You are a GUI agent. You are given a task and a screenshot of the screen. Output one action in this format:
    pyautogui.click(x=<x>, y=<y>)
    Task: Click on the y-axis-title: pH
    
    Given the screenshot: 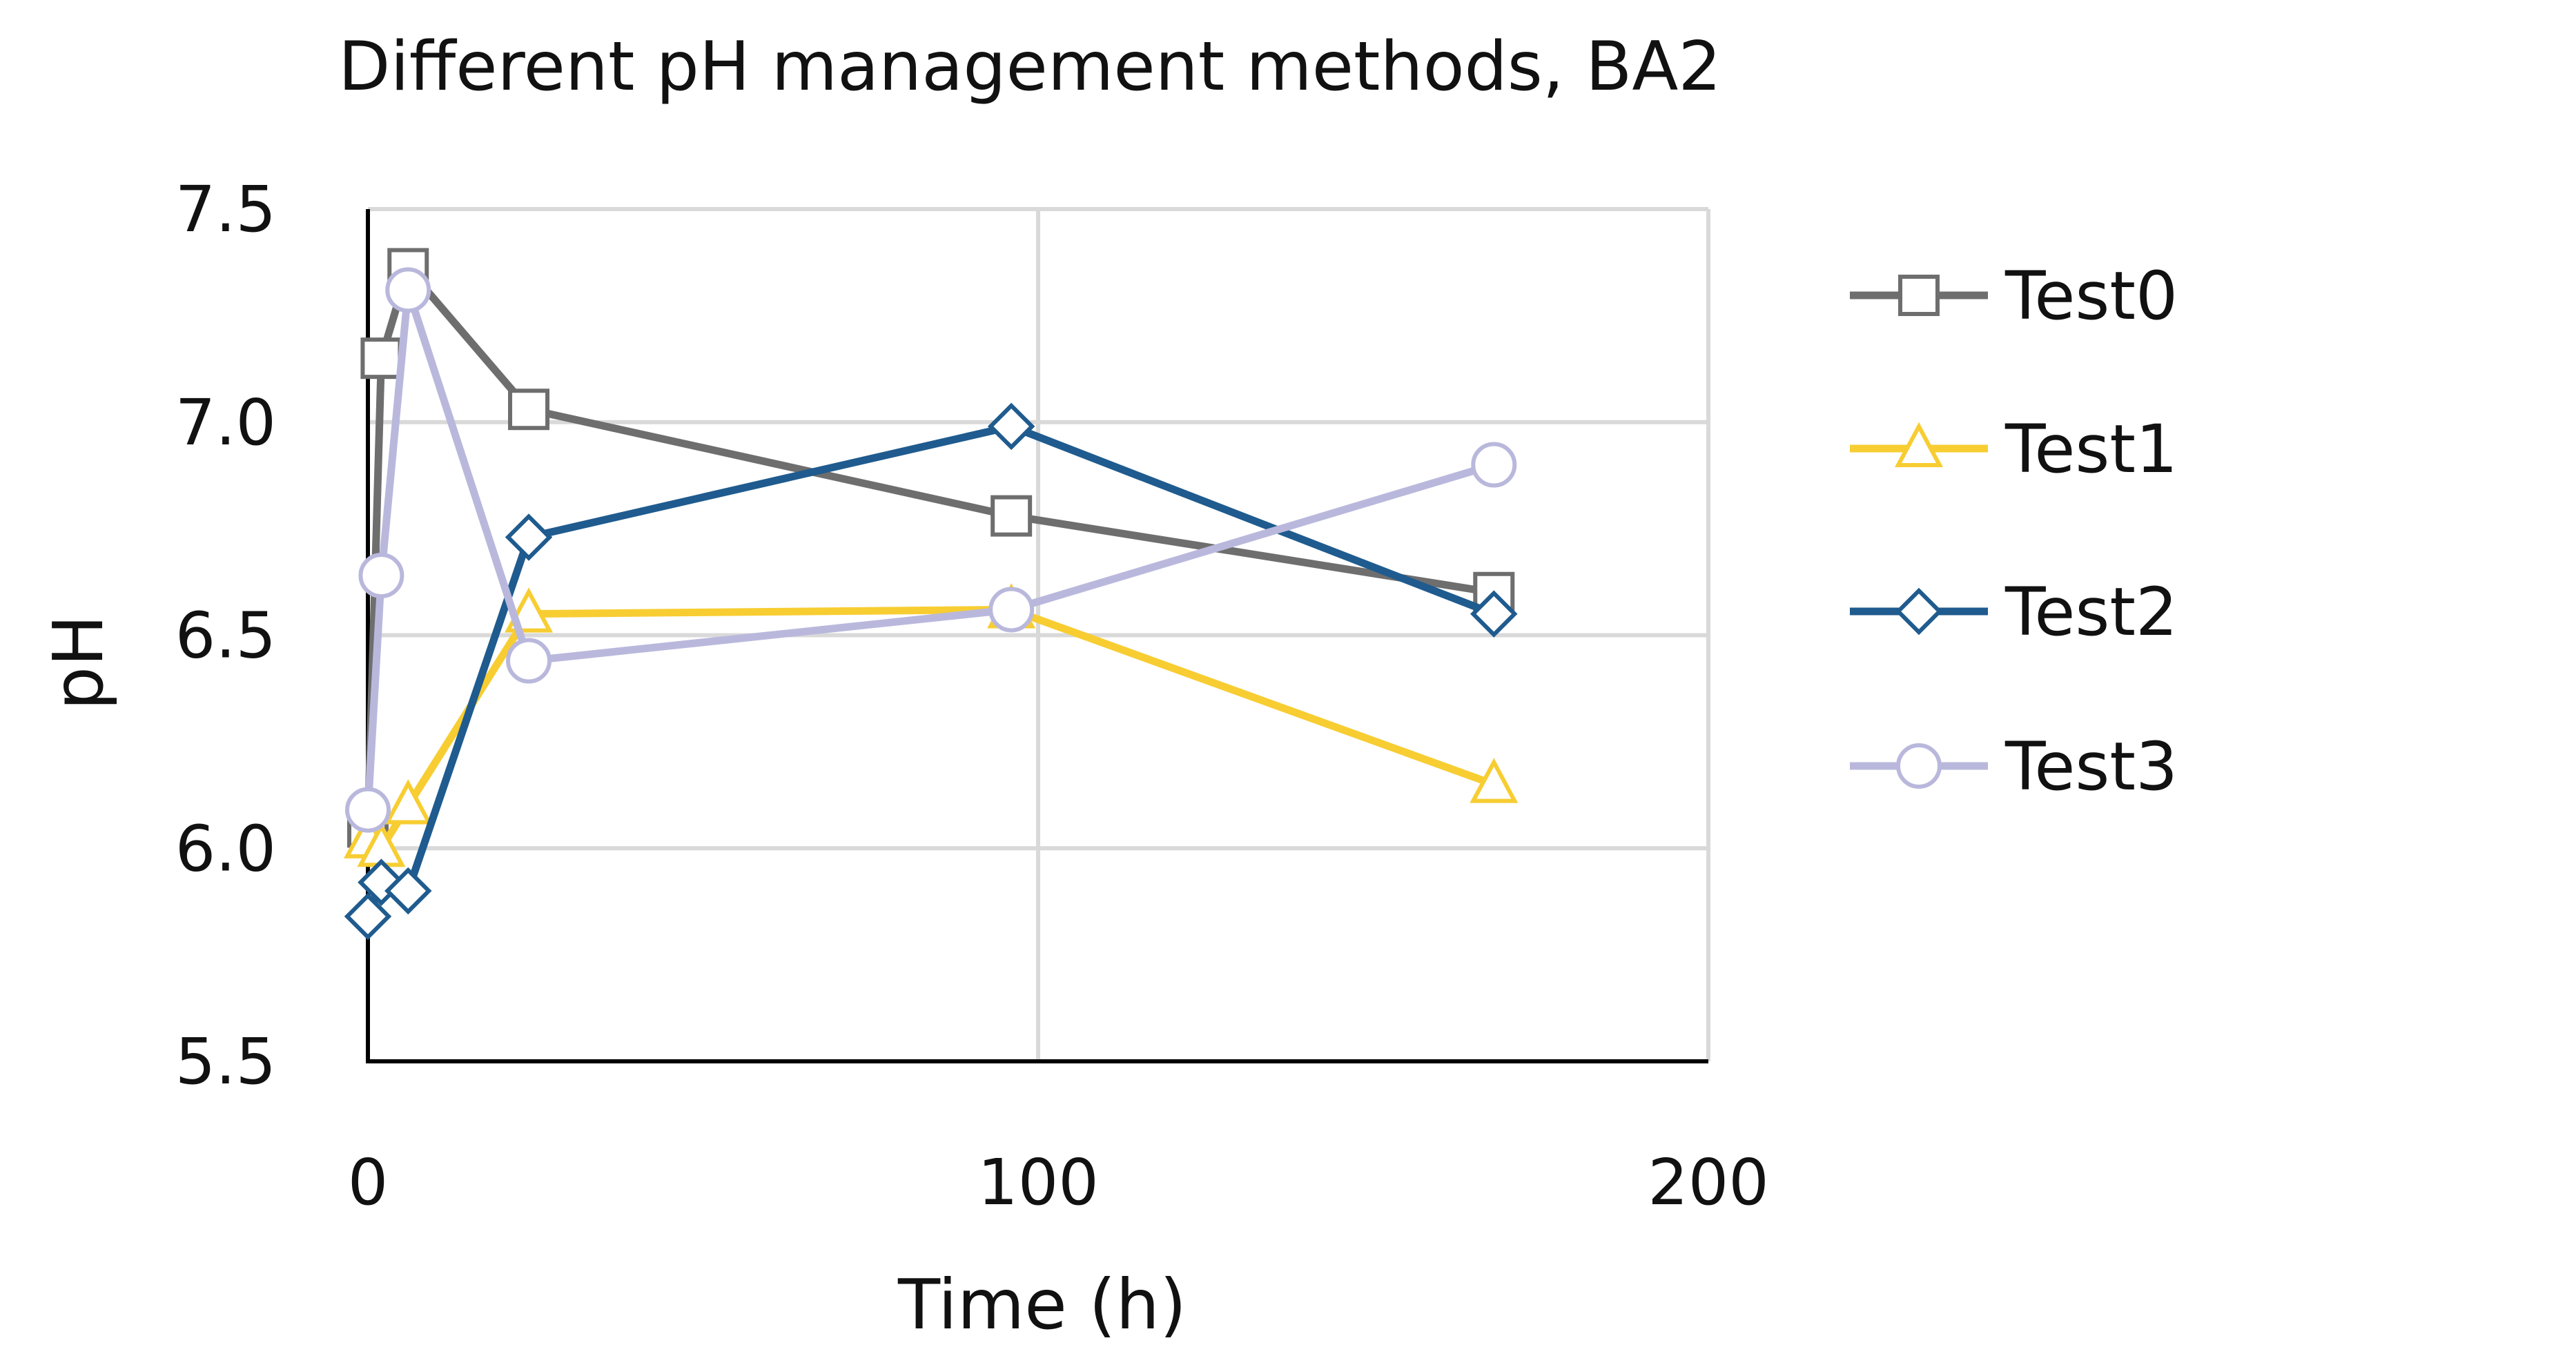 What is the action you would take?
    pyautogui.click(x=78, y=663)
    